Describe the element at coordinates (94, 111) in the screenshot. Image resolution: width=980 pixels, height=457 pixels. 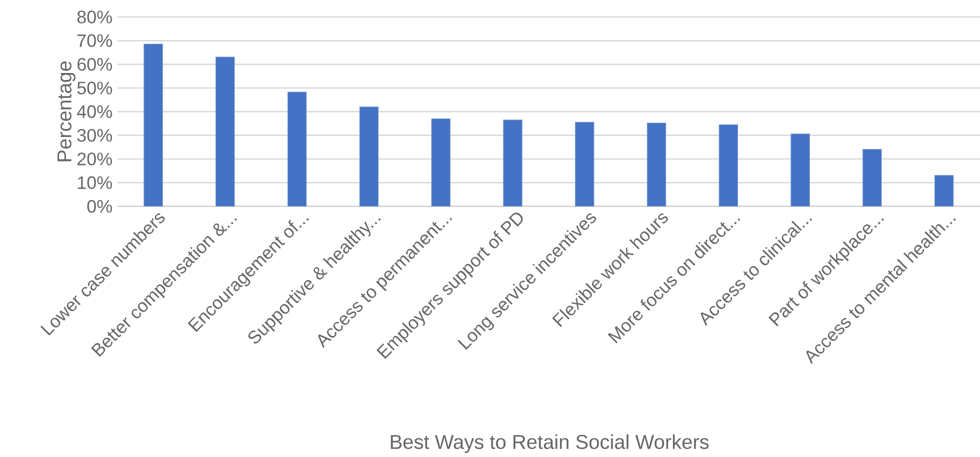
I see `y-tick-label: 40%` at that location.